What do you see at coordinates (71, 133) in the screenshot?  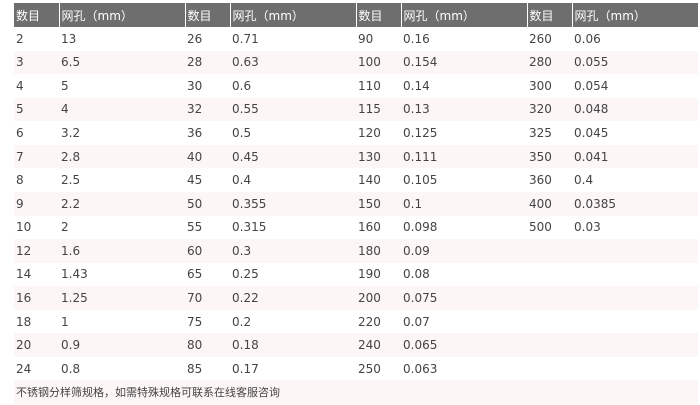 I see `mesh-mm-cell: 3.2` at bounding box center [71, 133].